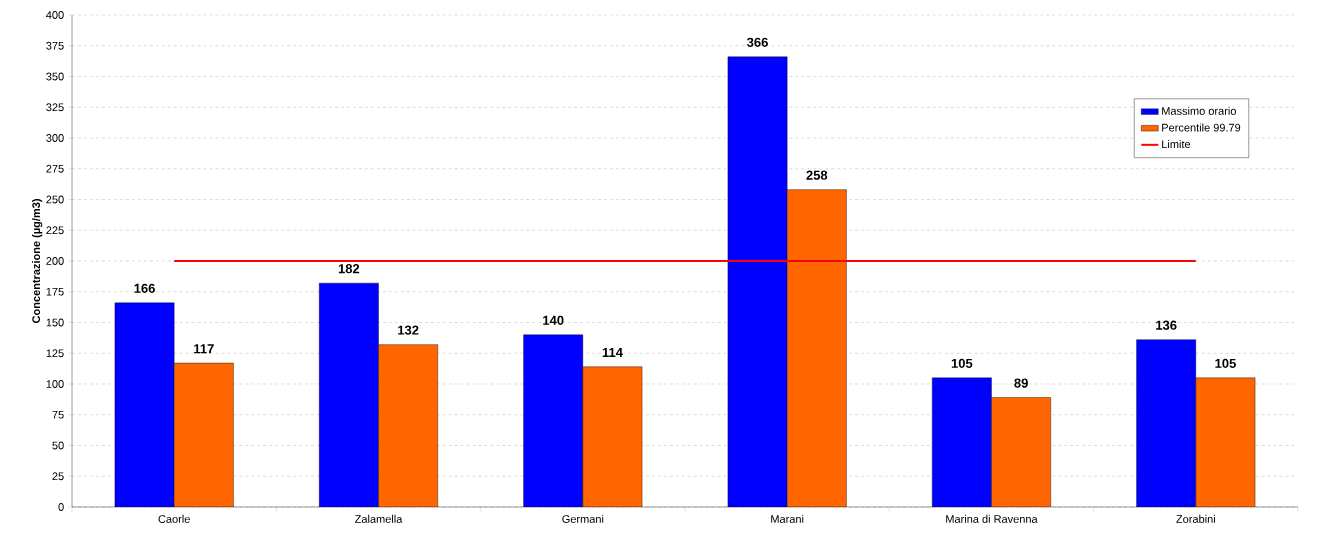 The image size is (1318, 541). What do you see at coordinates (379, 518) in the screenshot?
I see `x-tick-label: Zalamella` at bounding box center [379, 518].